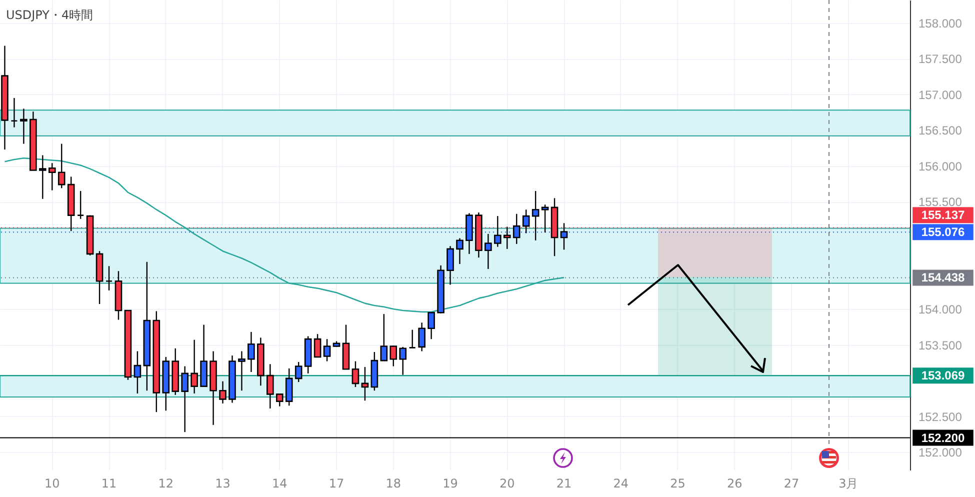 This screenshot has height=497, width=975. Describe the element at coordinates (280, 483) in the screenshot. I see `x-tick-label: 14` at that location.